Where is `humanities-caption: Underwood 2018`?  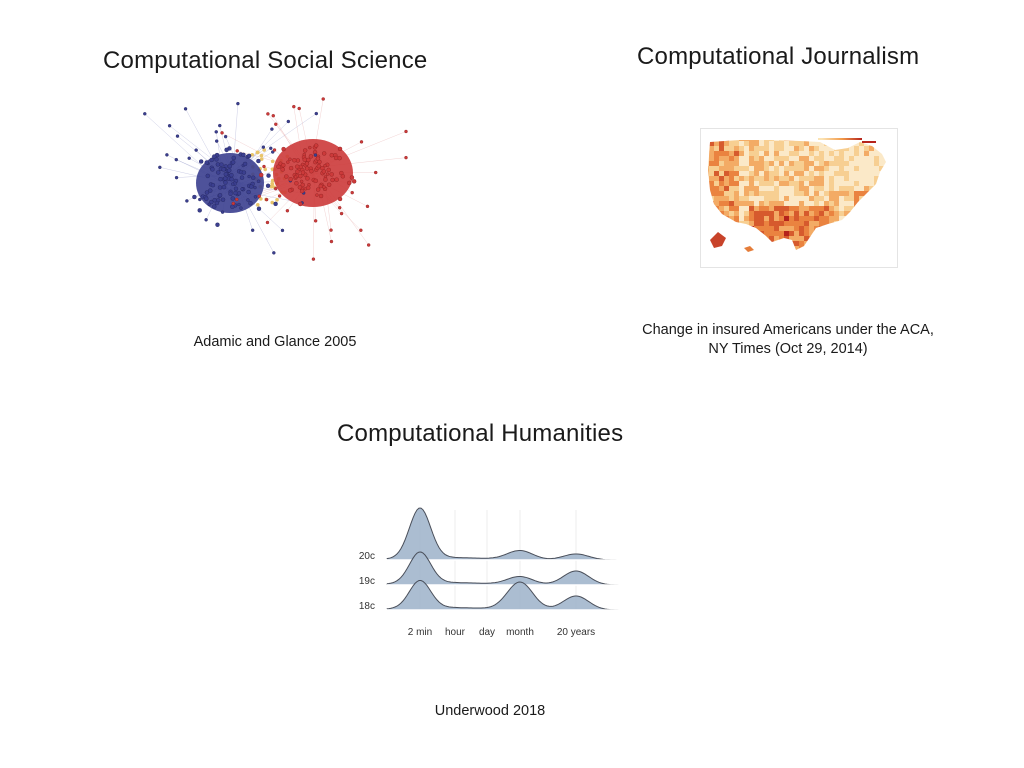
humanities-caption: Underwood 2018 is located at coordinates (490, 711).